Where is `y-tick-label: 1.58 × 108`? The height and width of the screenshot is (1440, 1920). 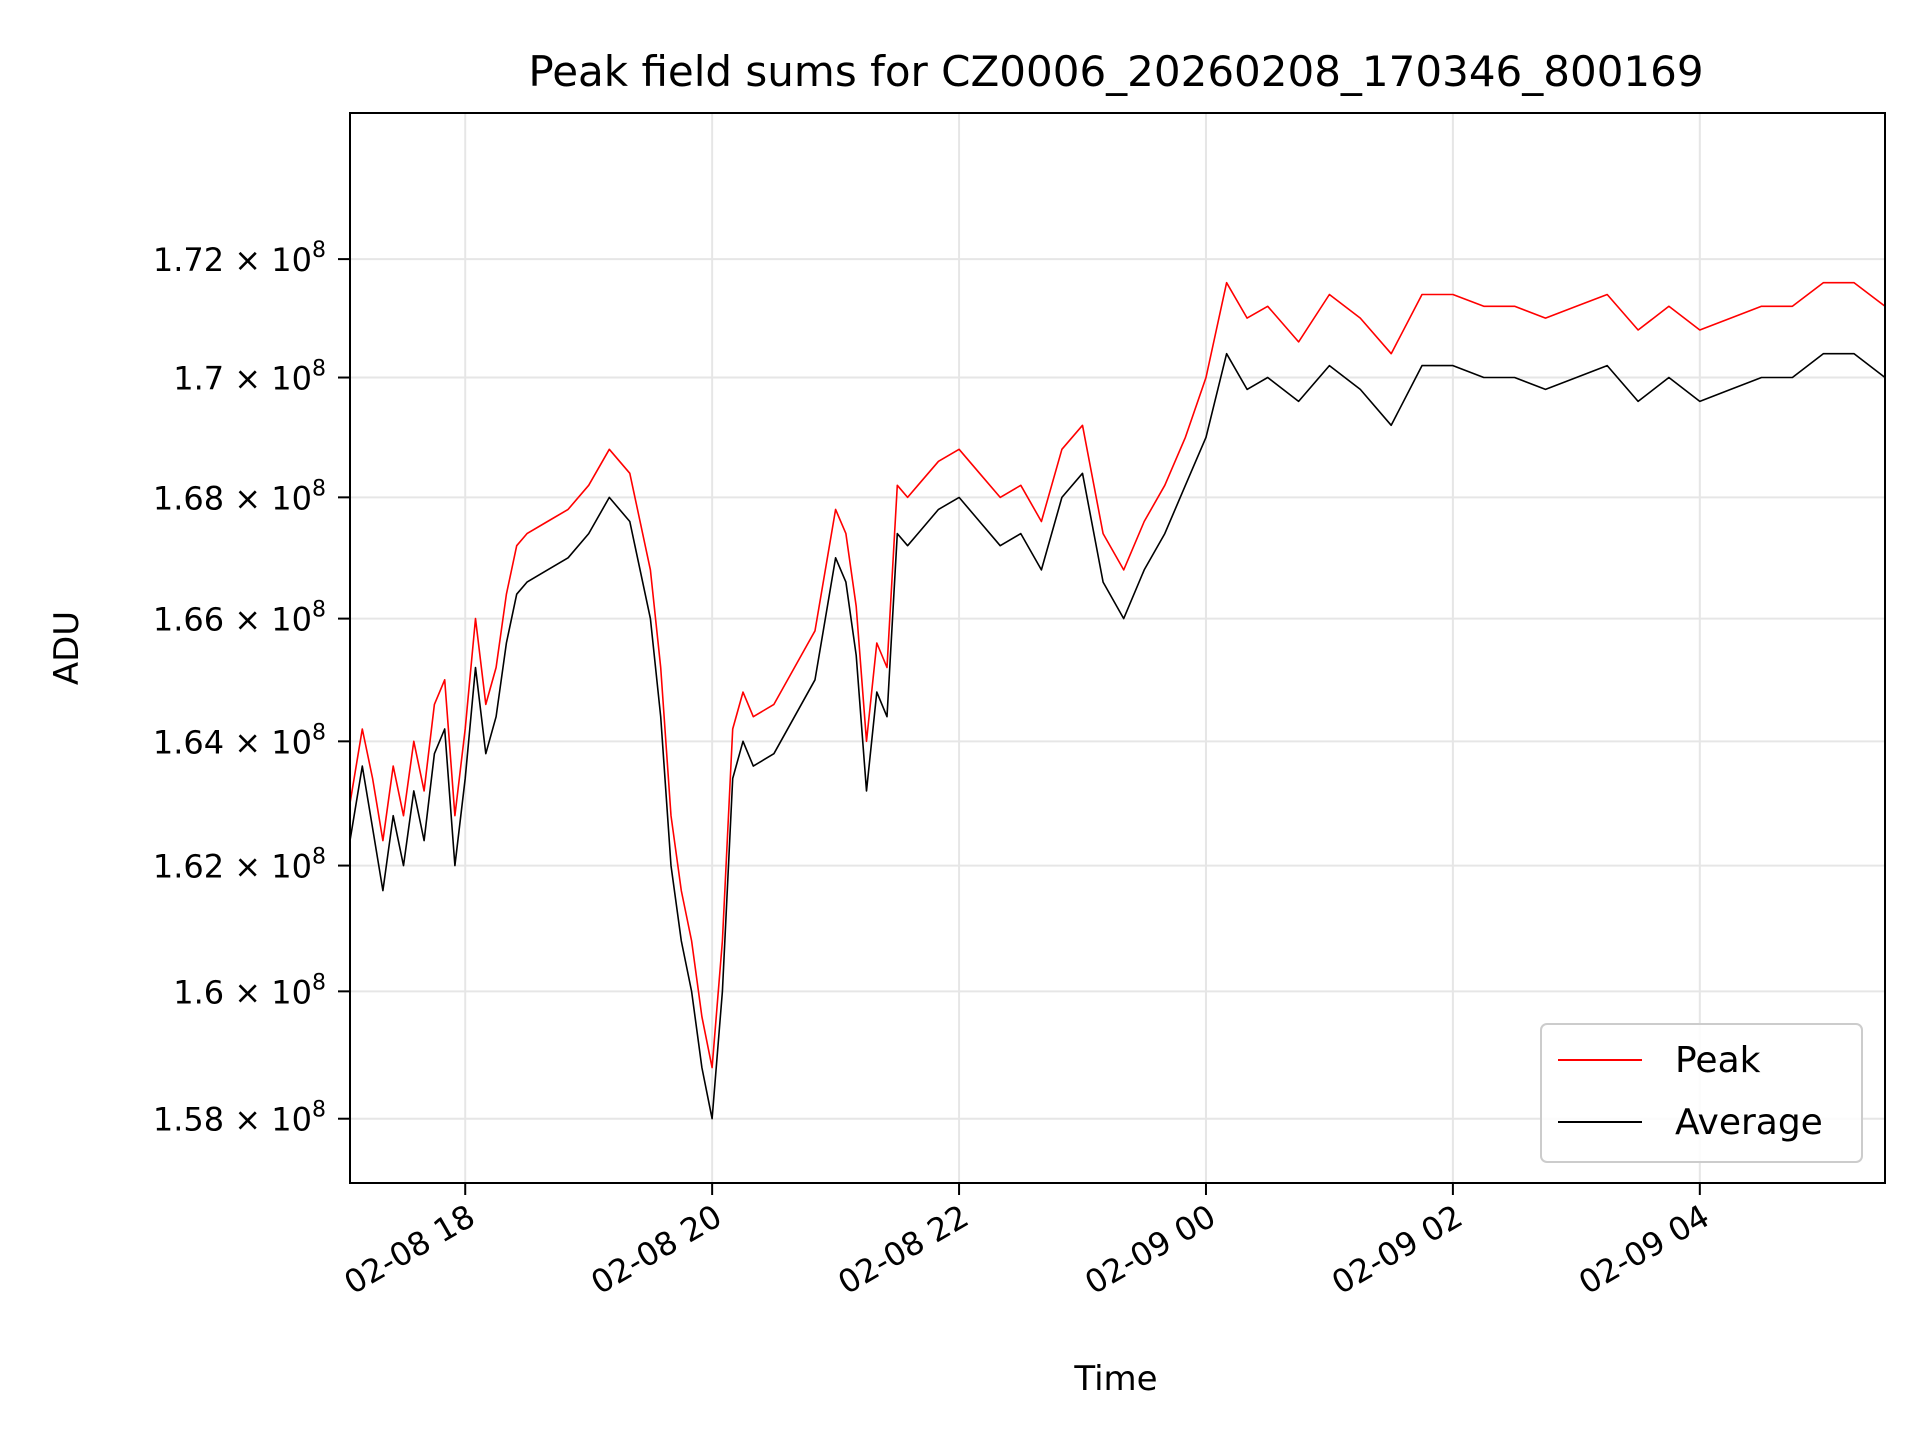
y-tick-label: 1.58 × 108 is located at coordinates (239, 1118).